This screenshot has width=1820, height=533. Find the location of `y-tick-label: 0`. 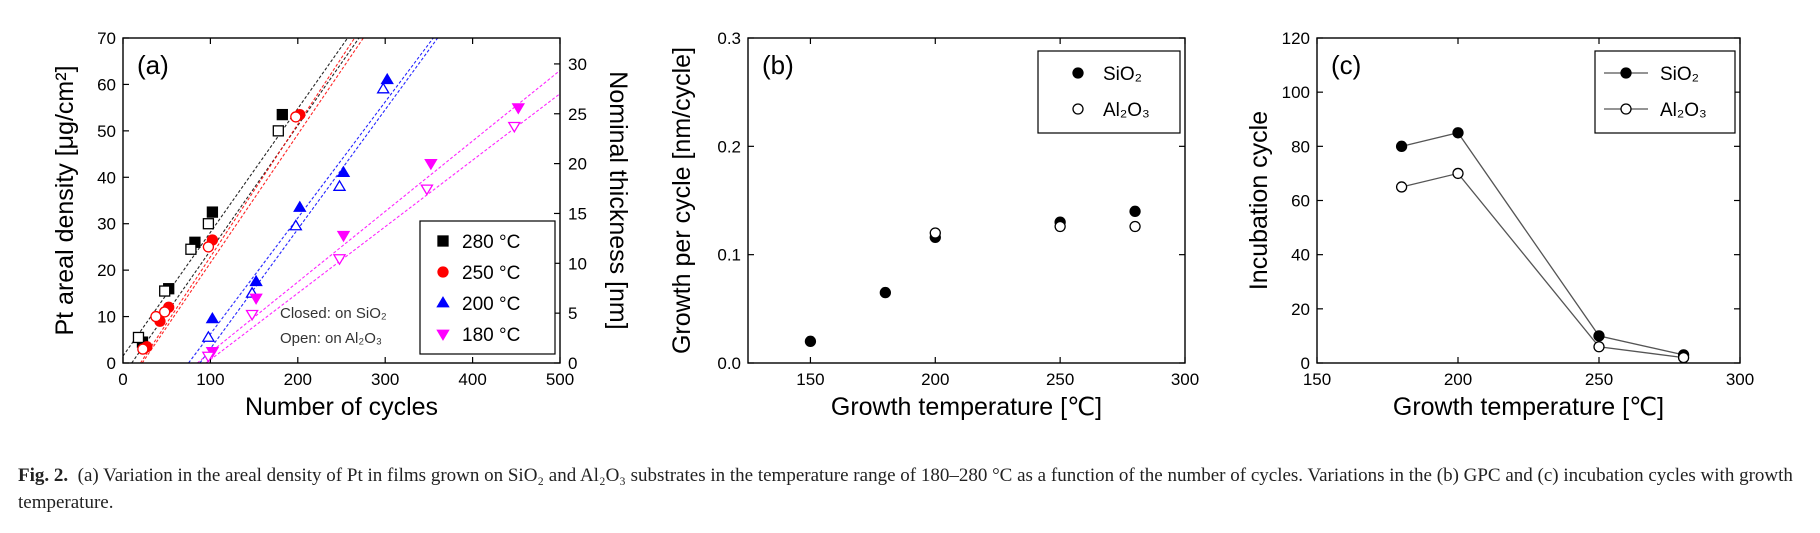

y-tick-label: 0 is located at coordinates (1305, 363).